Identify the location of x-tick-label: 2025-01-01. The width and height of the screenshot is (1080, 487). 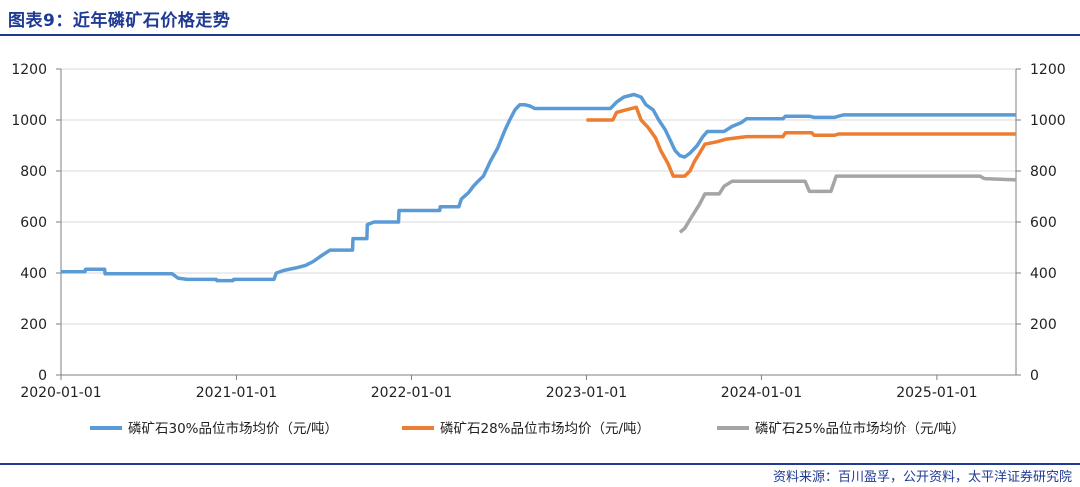
(936, 393).